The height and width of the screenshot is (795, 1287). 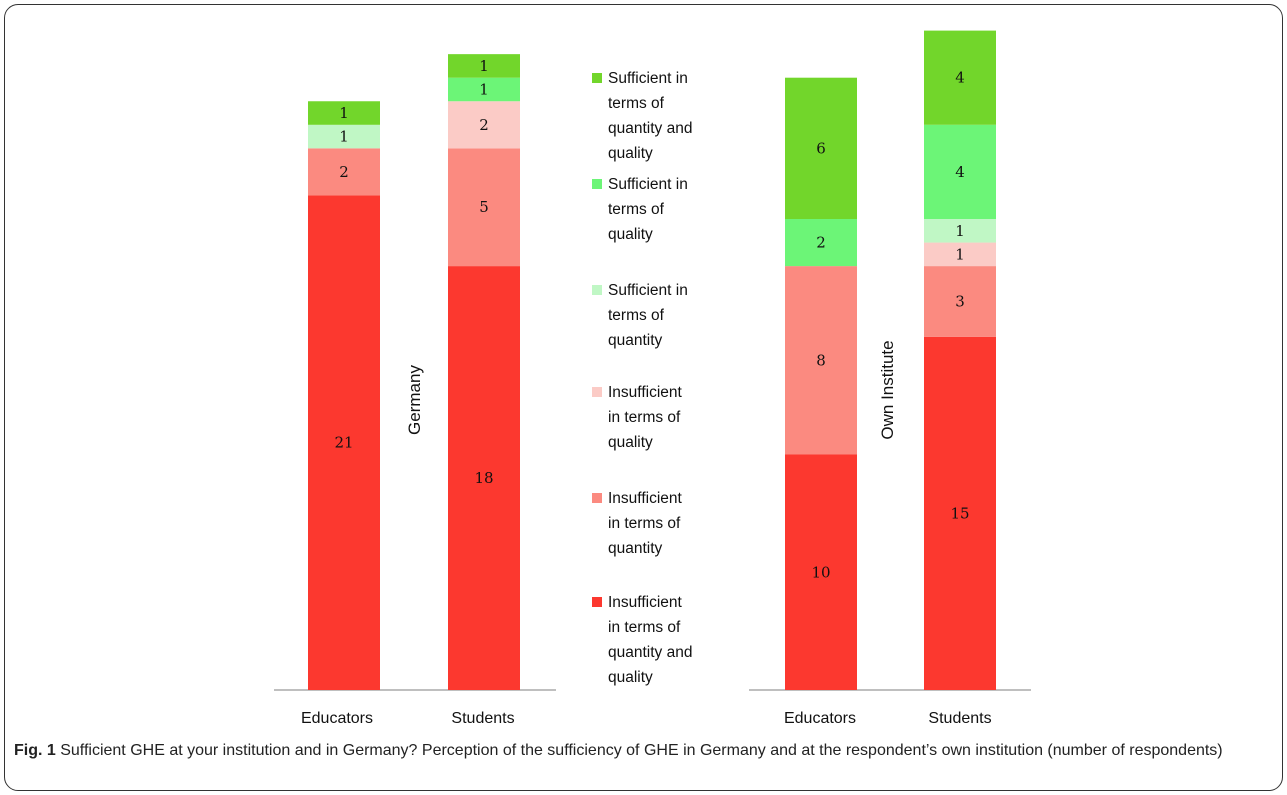 I want to click on data-label-p1-c0-s4: 2, so click(x=821, y=243).